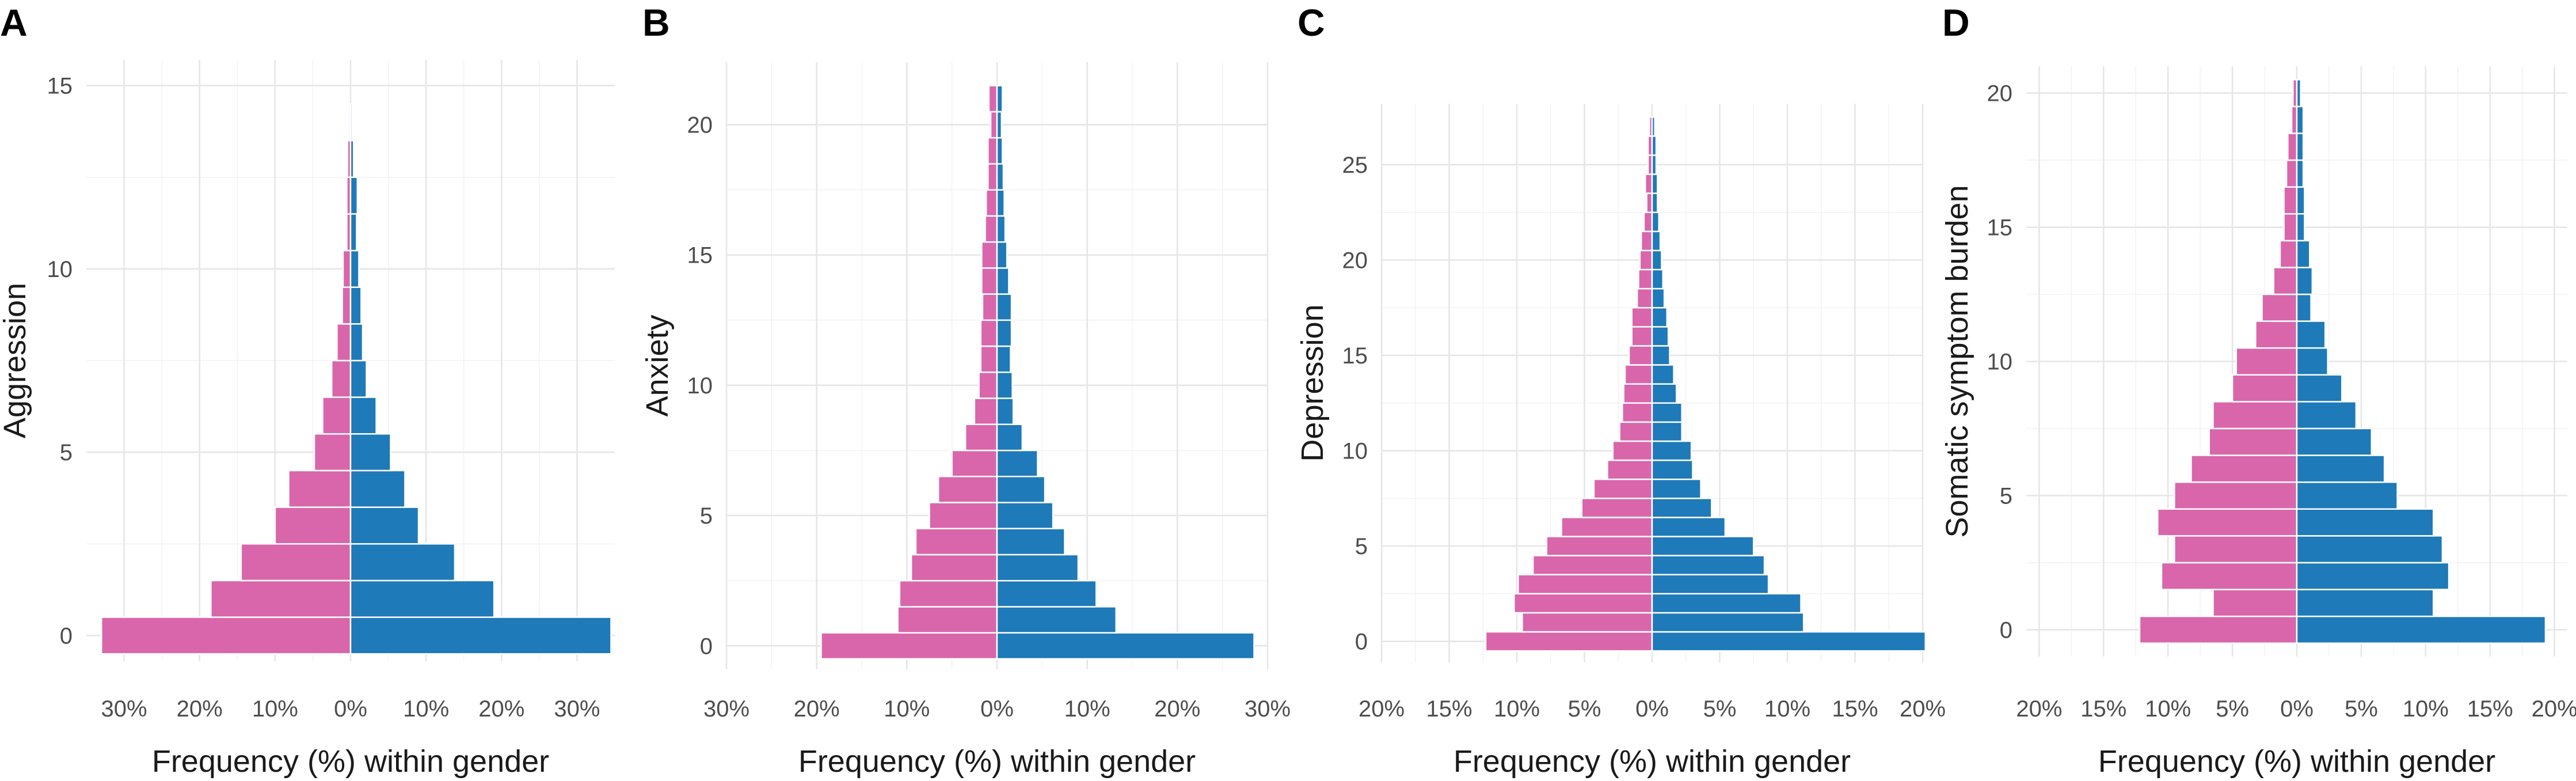 This screenshot has height=781, width=2576. Describe the element at coordinates (656, 22) in the screenshot. I see `panel-letter: B` at that location.